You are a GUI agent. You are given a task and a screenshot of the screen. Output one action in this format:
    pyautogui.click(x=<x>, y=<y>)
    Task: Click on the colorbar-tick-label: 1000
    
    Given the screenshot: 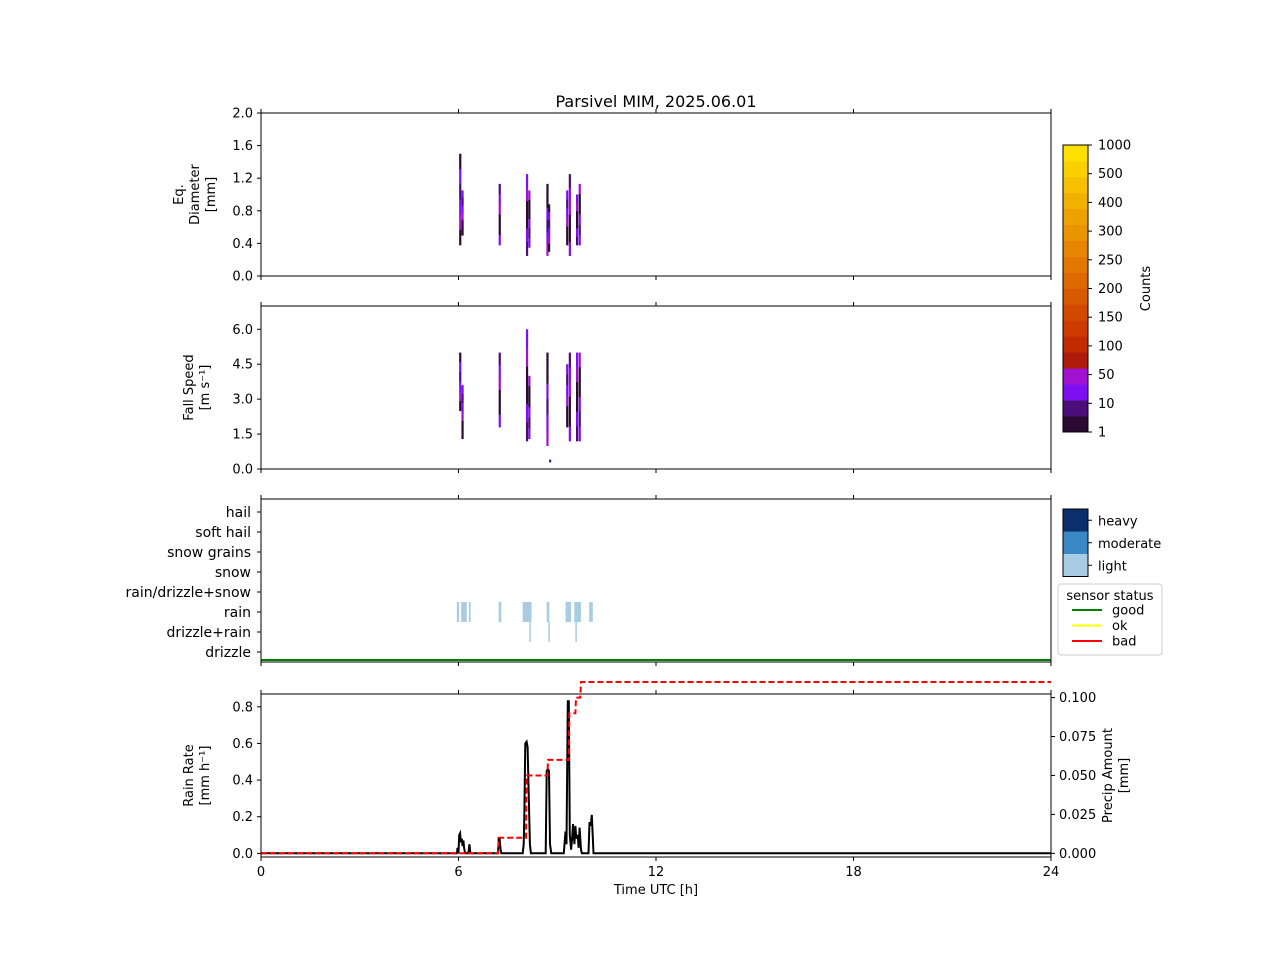 What is the action you would take?
    pyautogui.click(x=1114, y=146)
    